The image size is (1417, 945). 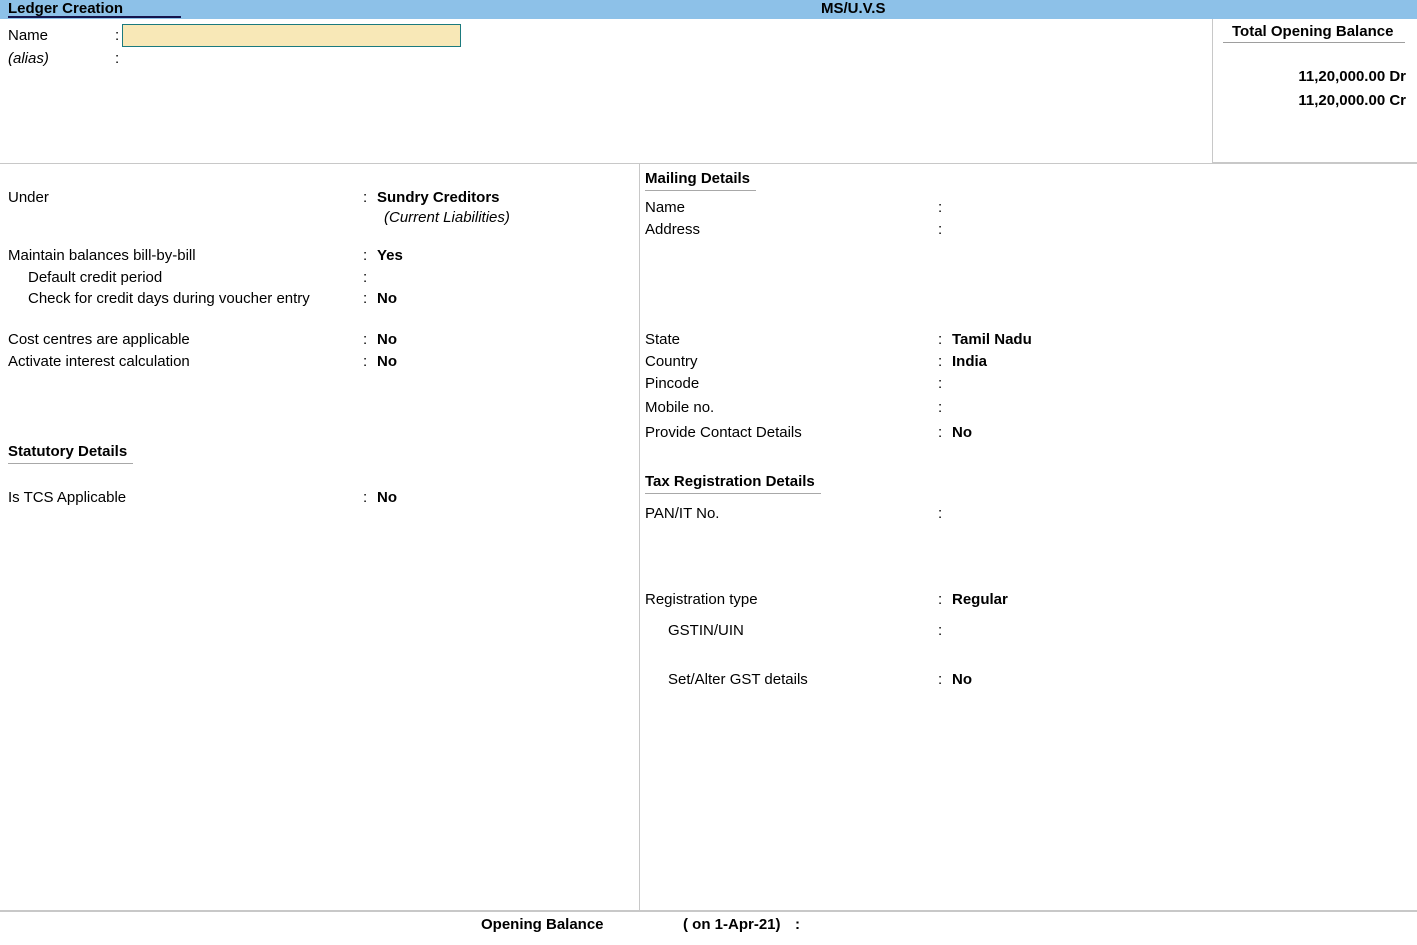 What do you see at coordinates (672, 383) in the screenshot?
I see `pincode-label: Pincode` at bounding box center [672, 383].